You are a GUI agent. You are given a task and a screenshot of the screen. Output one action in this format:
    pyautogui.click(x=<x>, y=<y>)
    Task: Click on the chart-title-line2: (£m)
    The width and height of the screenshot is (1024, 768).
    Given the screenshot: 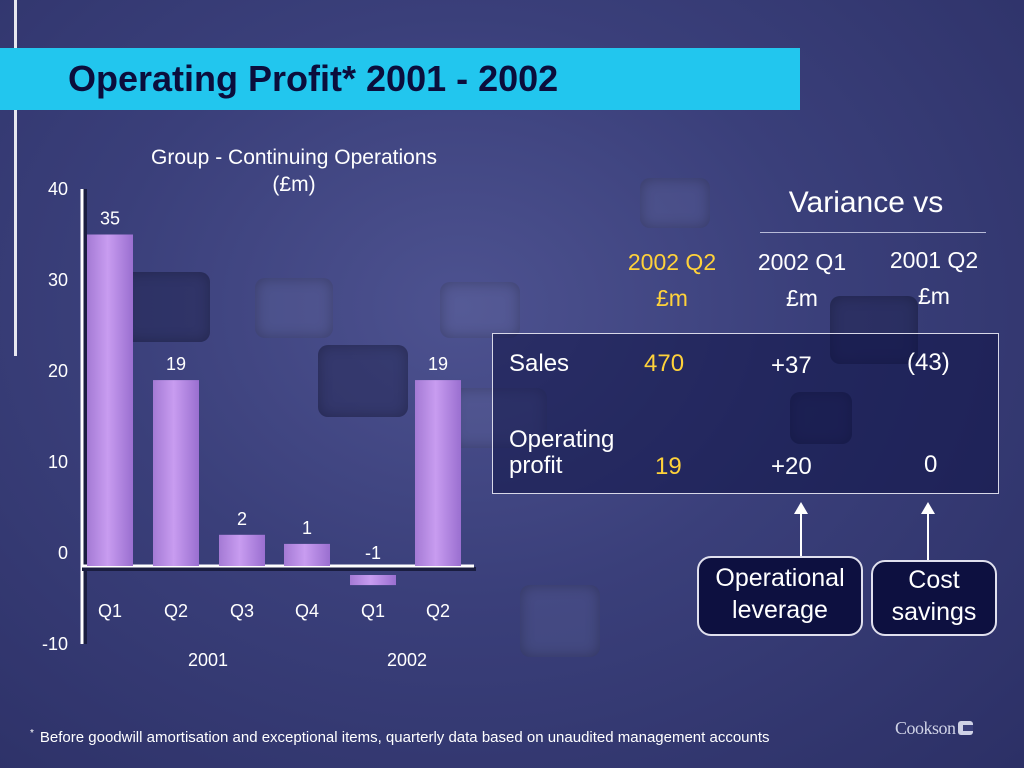 What is the action you would take?
    pyautogui.click(x=294, y=184)
    